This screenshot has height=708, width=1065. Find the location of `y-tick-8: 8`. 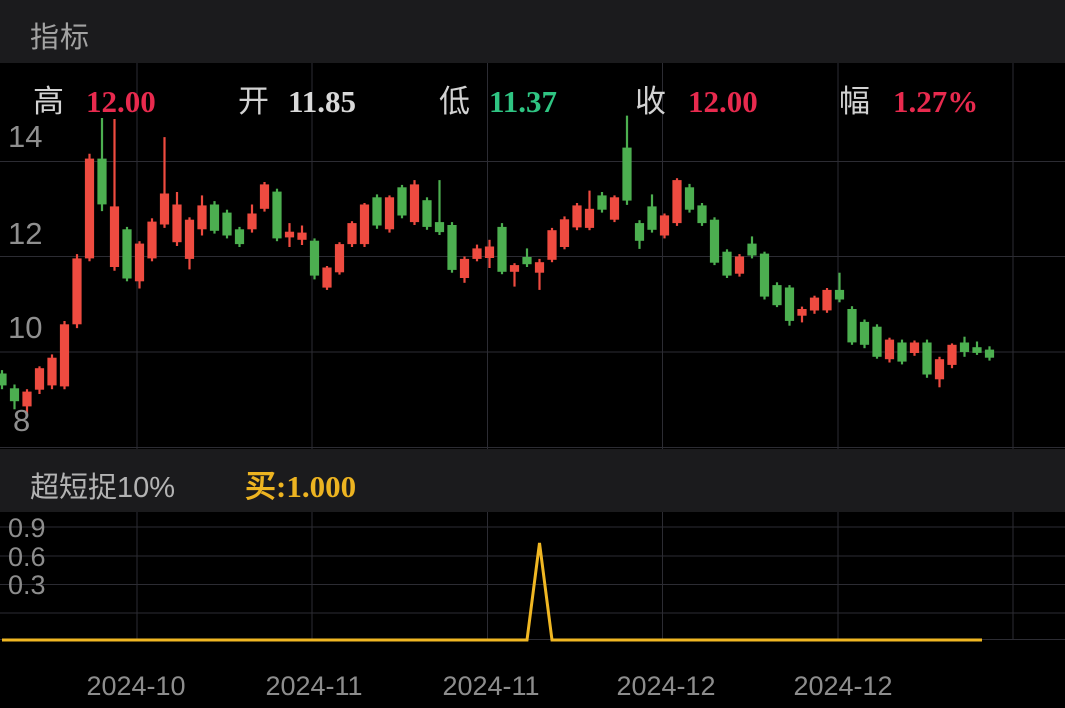

y-tick-8: 8 is located at coordinates (22, 420).